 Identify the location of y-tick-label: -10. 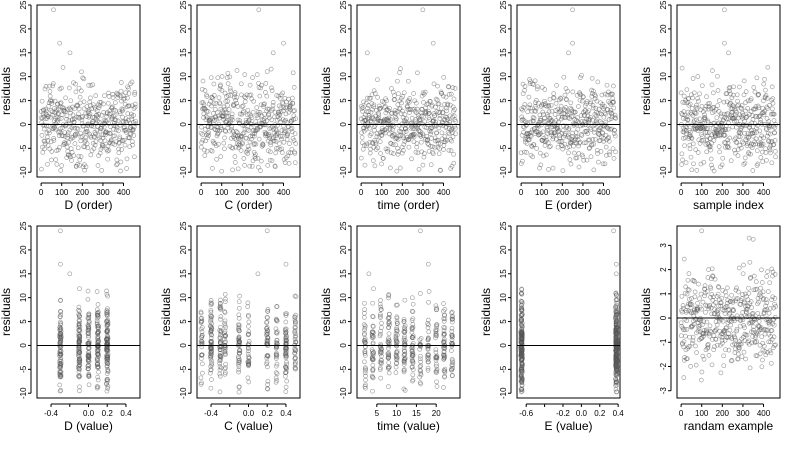
(343, 393).